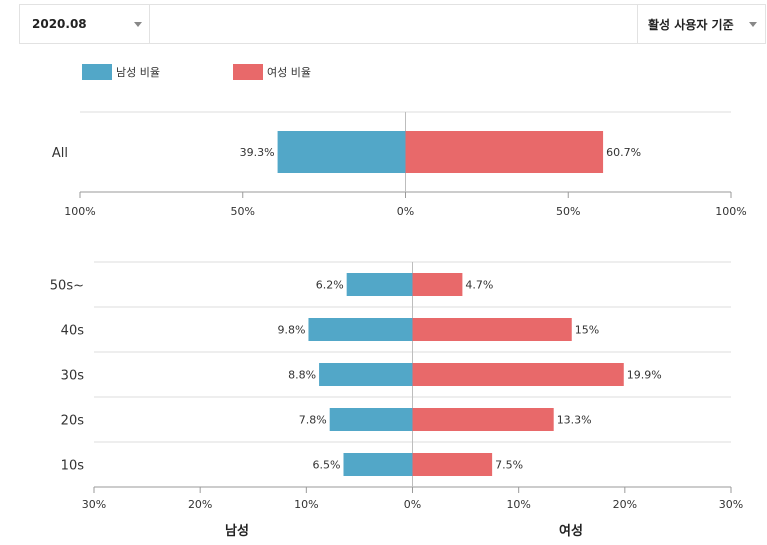  I want to click on basis-select: 활성 사용자 기준, so click(701, 24).